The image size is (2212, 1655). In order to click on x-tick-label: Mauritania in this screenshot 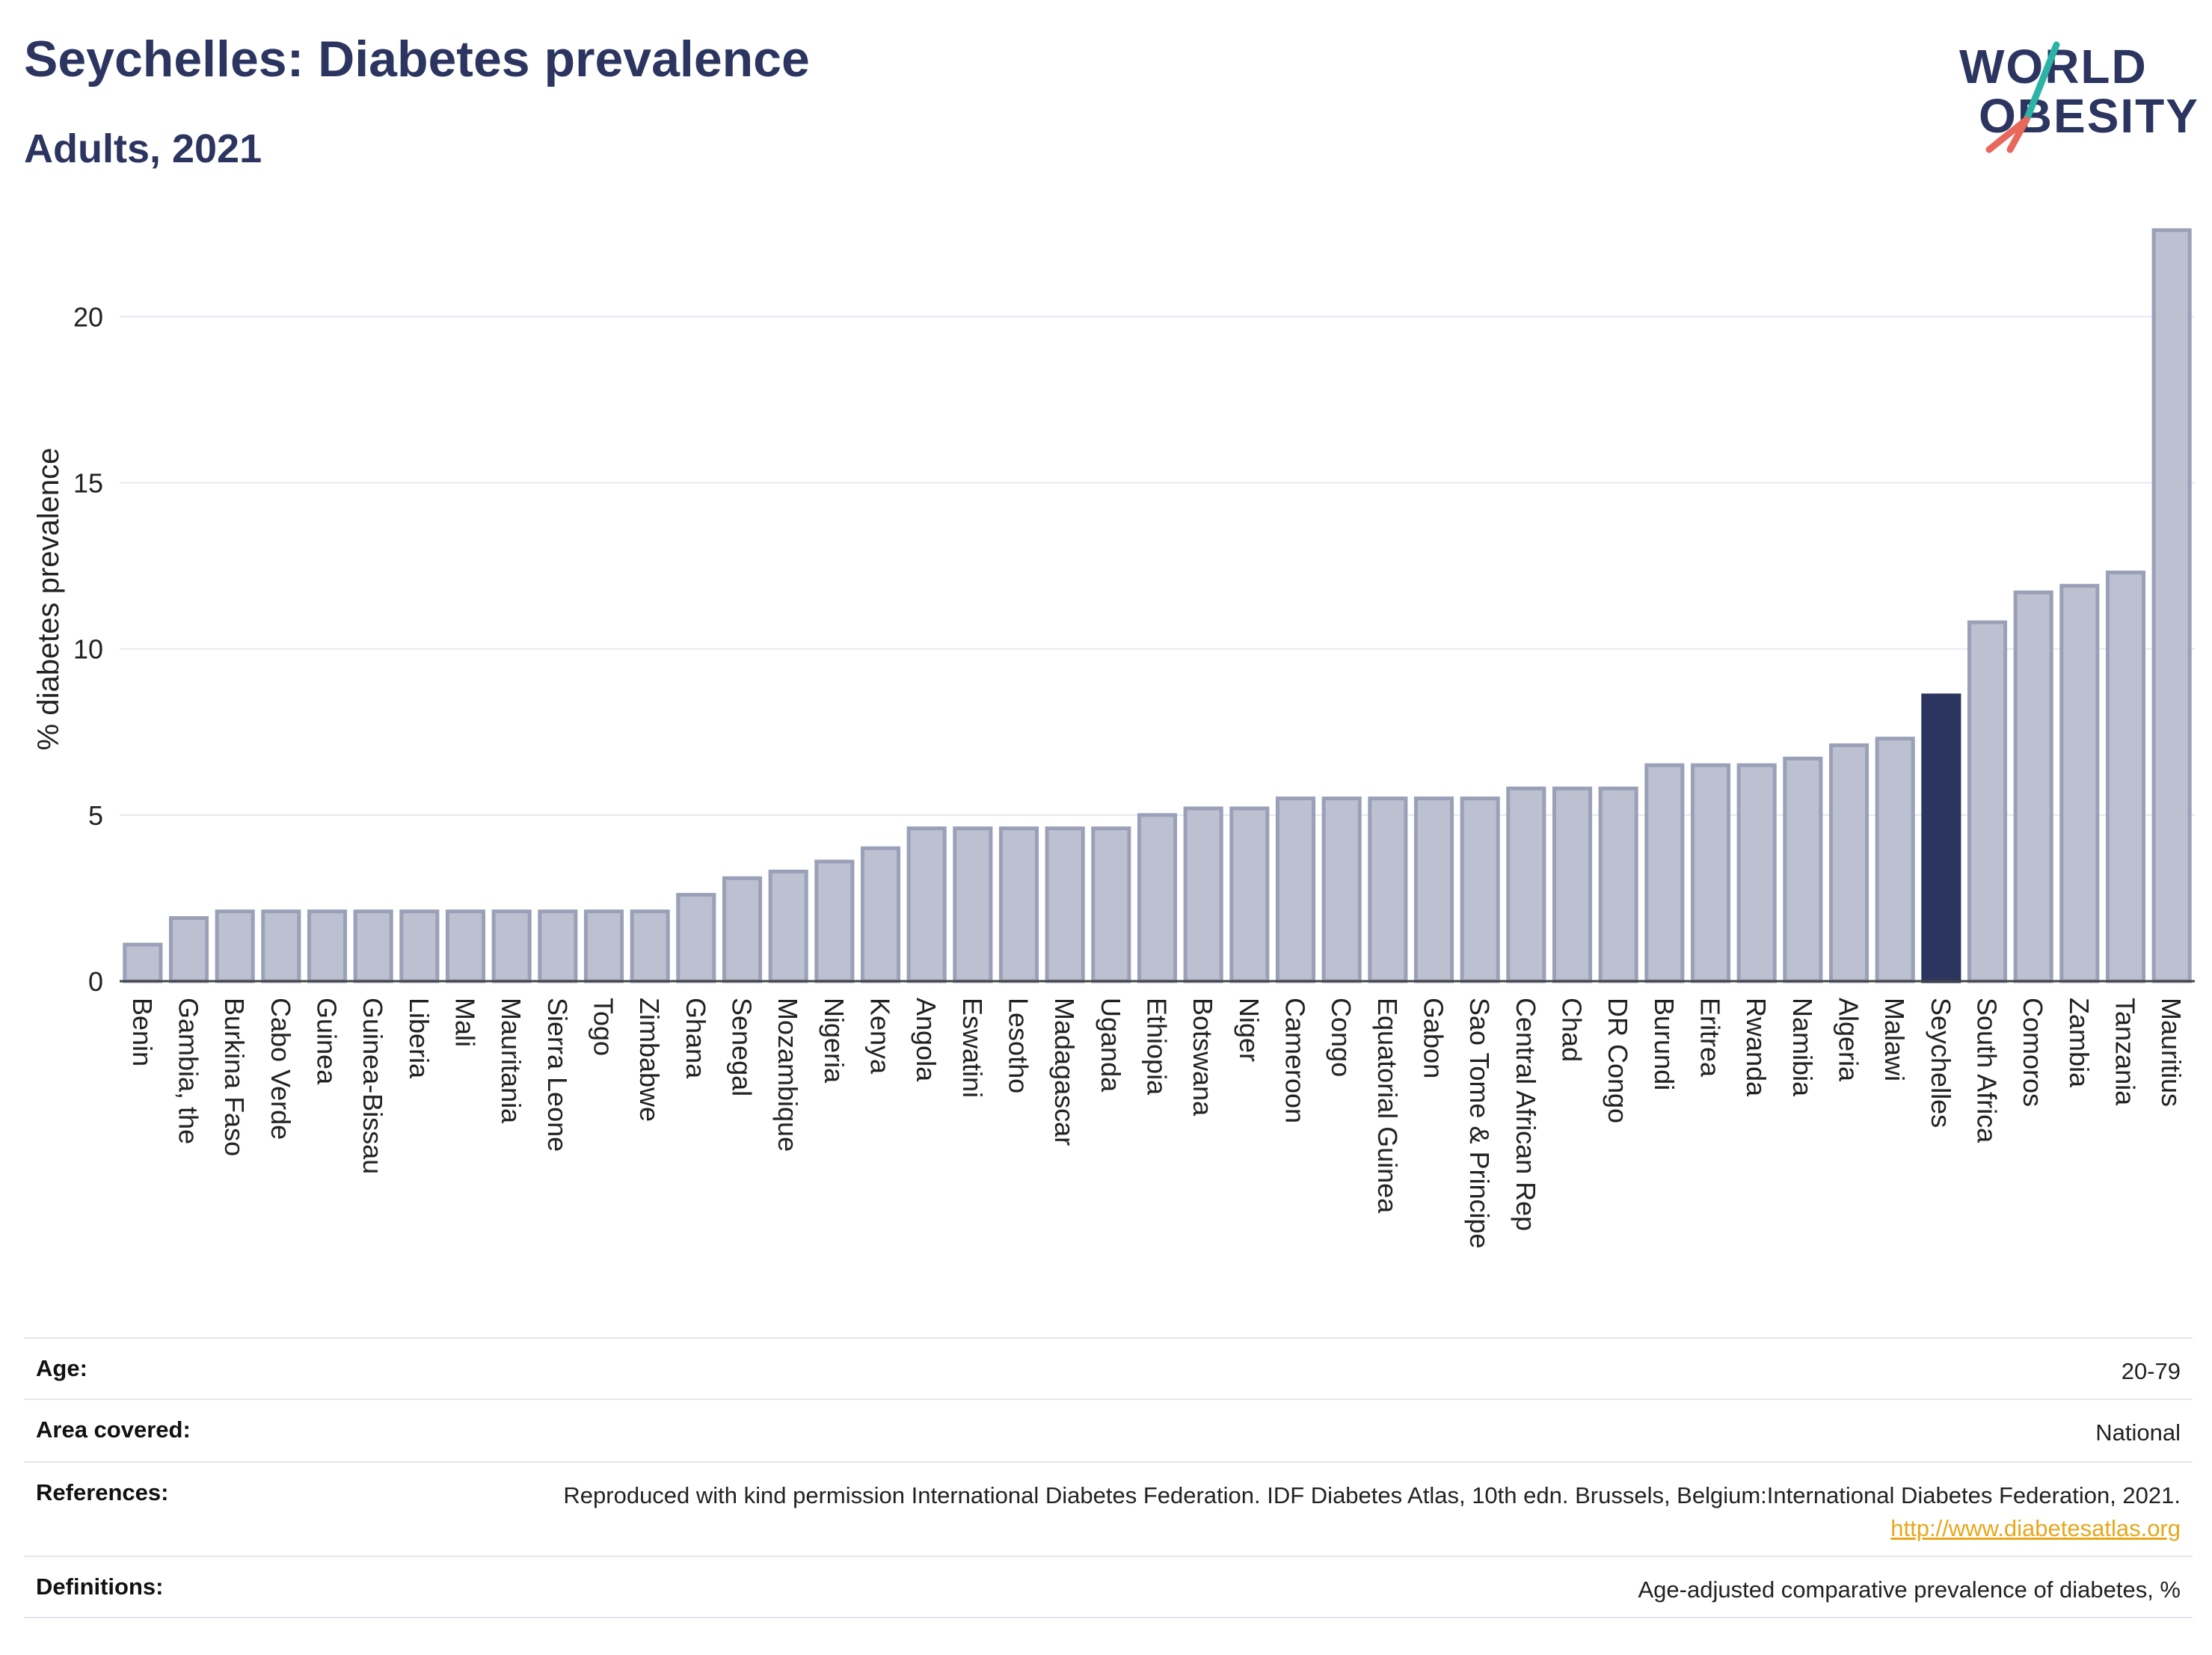, I will do `click(511, 1061)`.